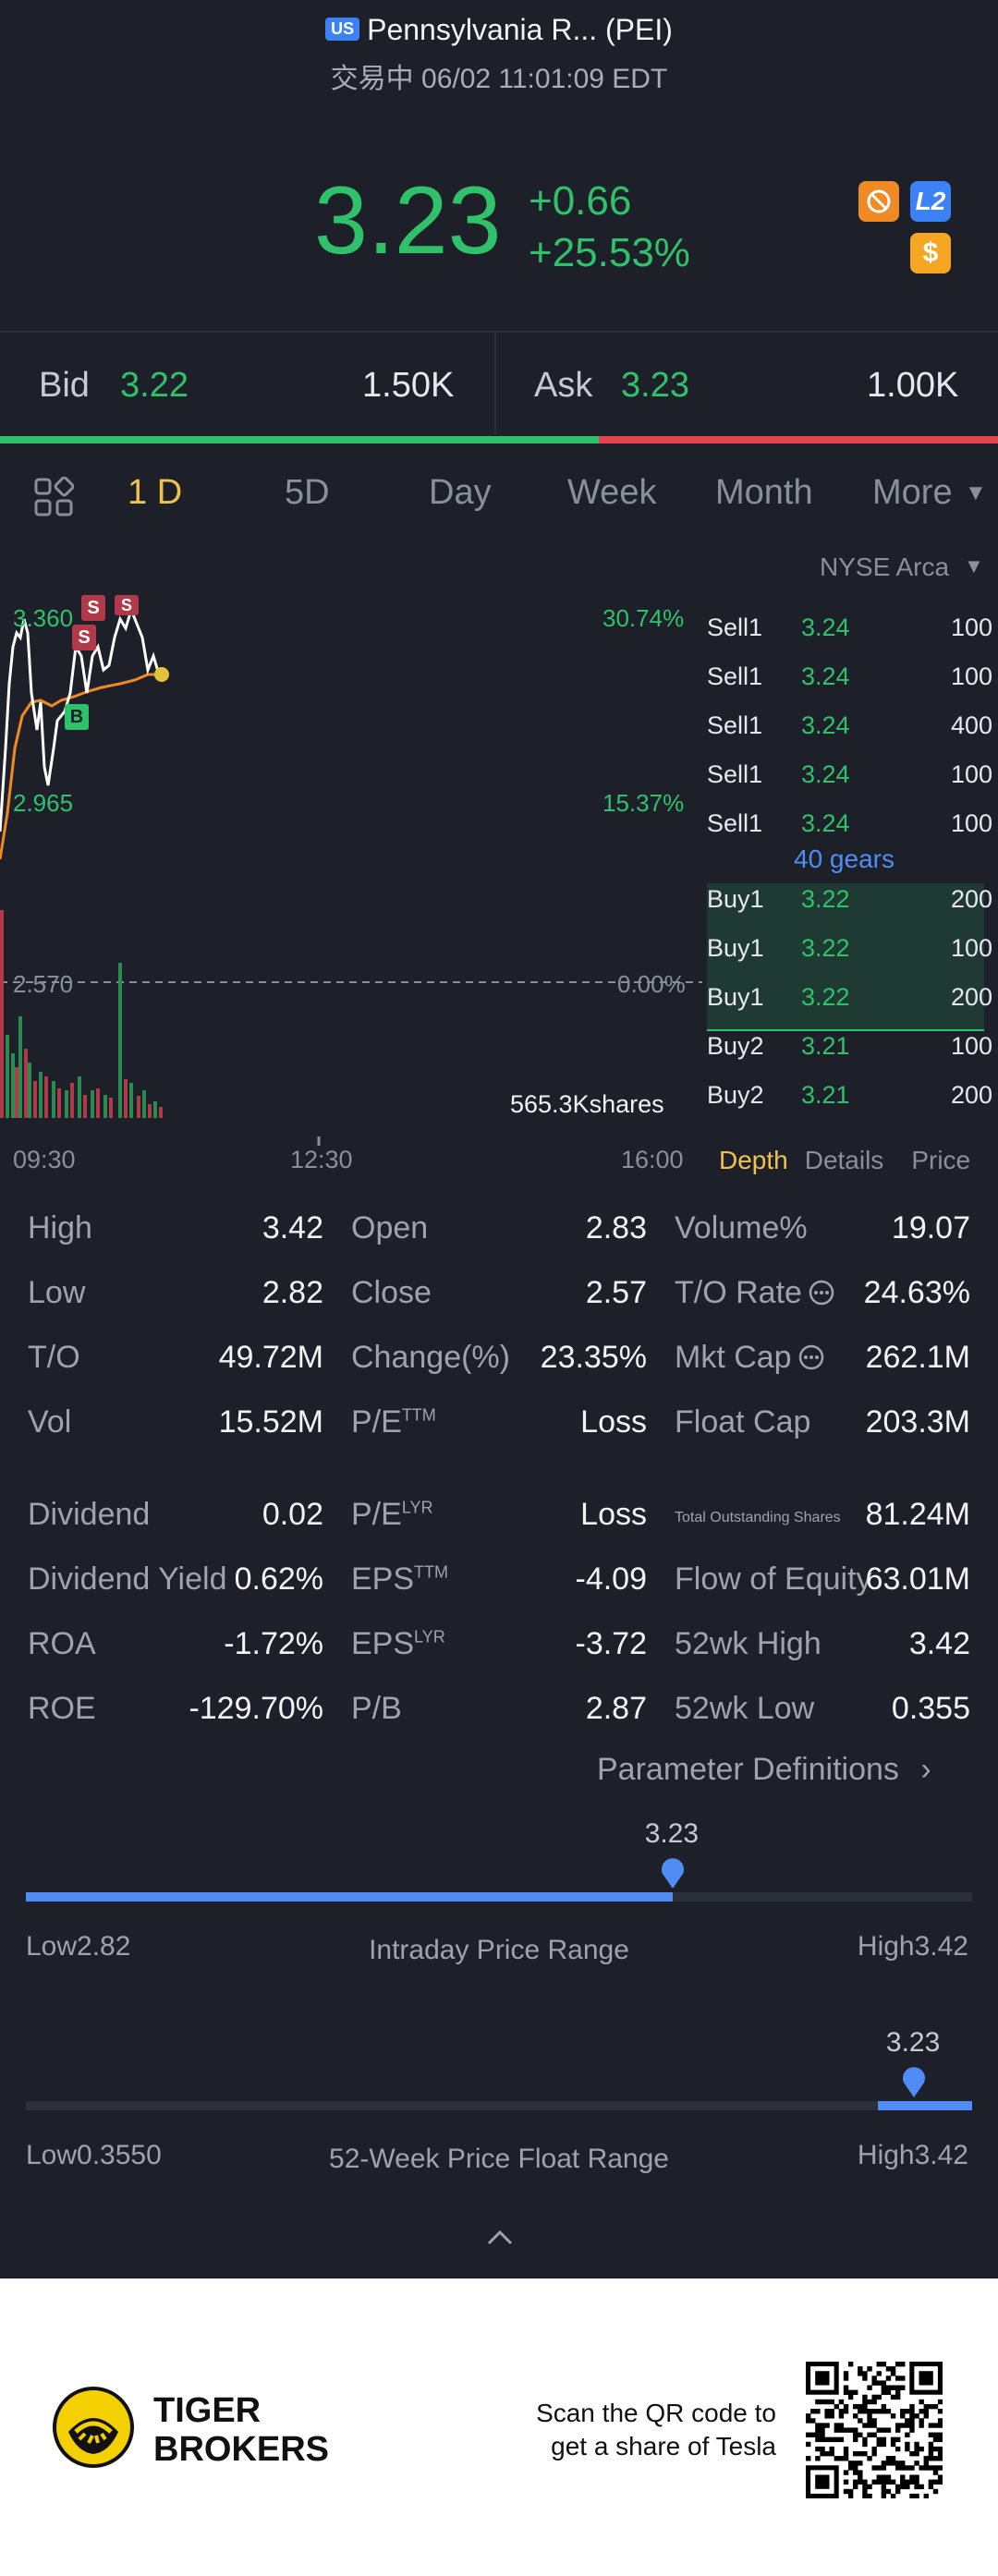 The image size is (998, 2576). What do you see at coordinates (408, 220) in the screenshot?
I see `last-price: 3.23` at bounding box center [408, 220].